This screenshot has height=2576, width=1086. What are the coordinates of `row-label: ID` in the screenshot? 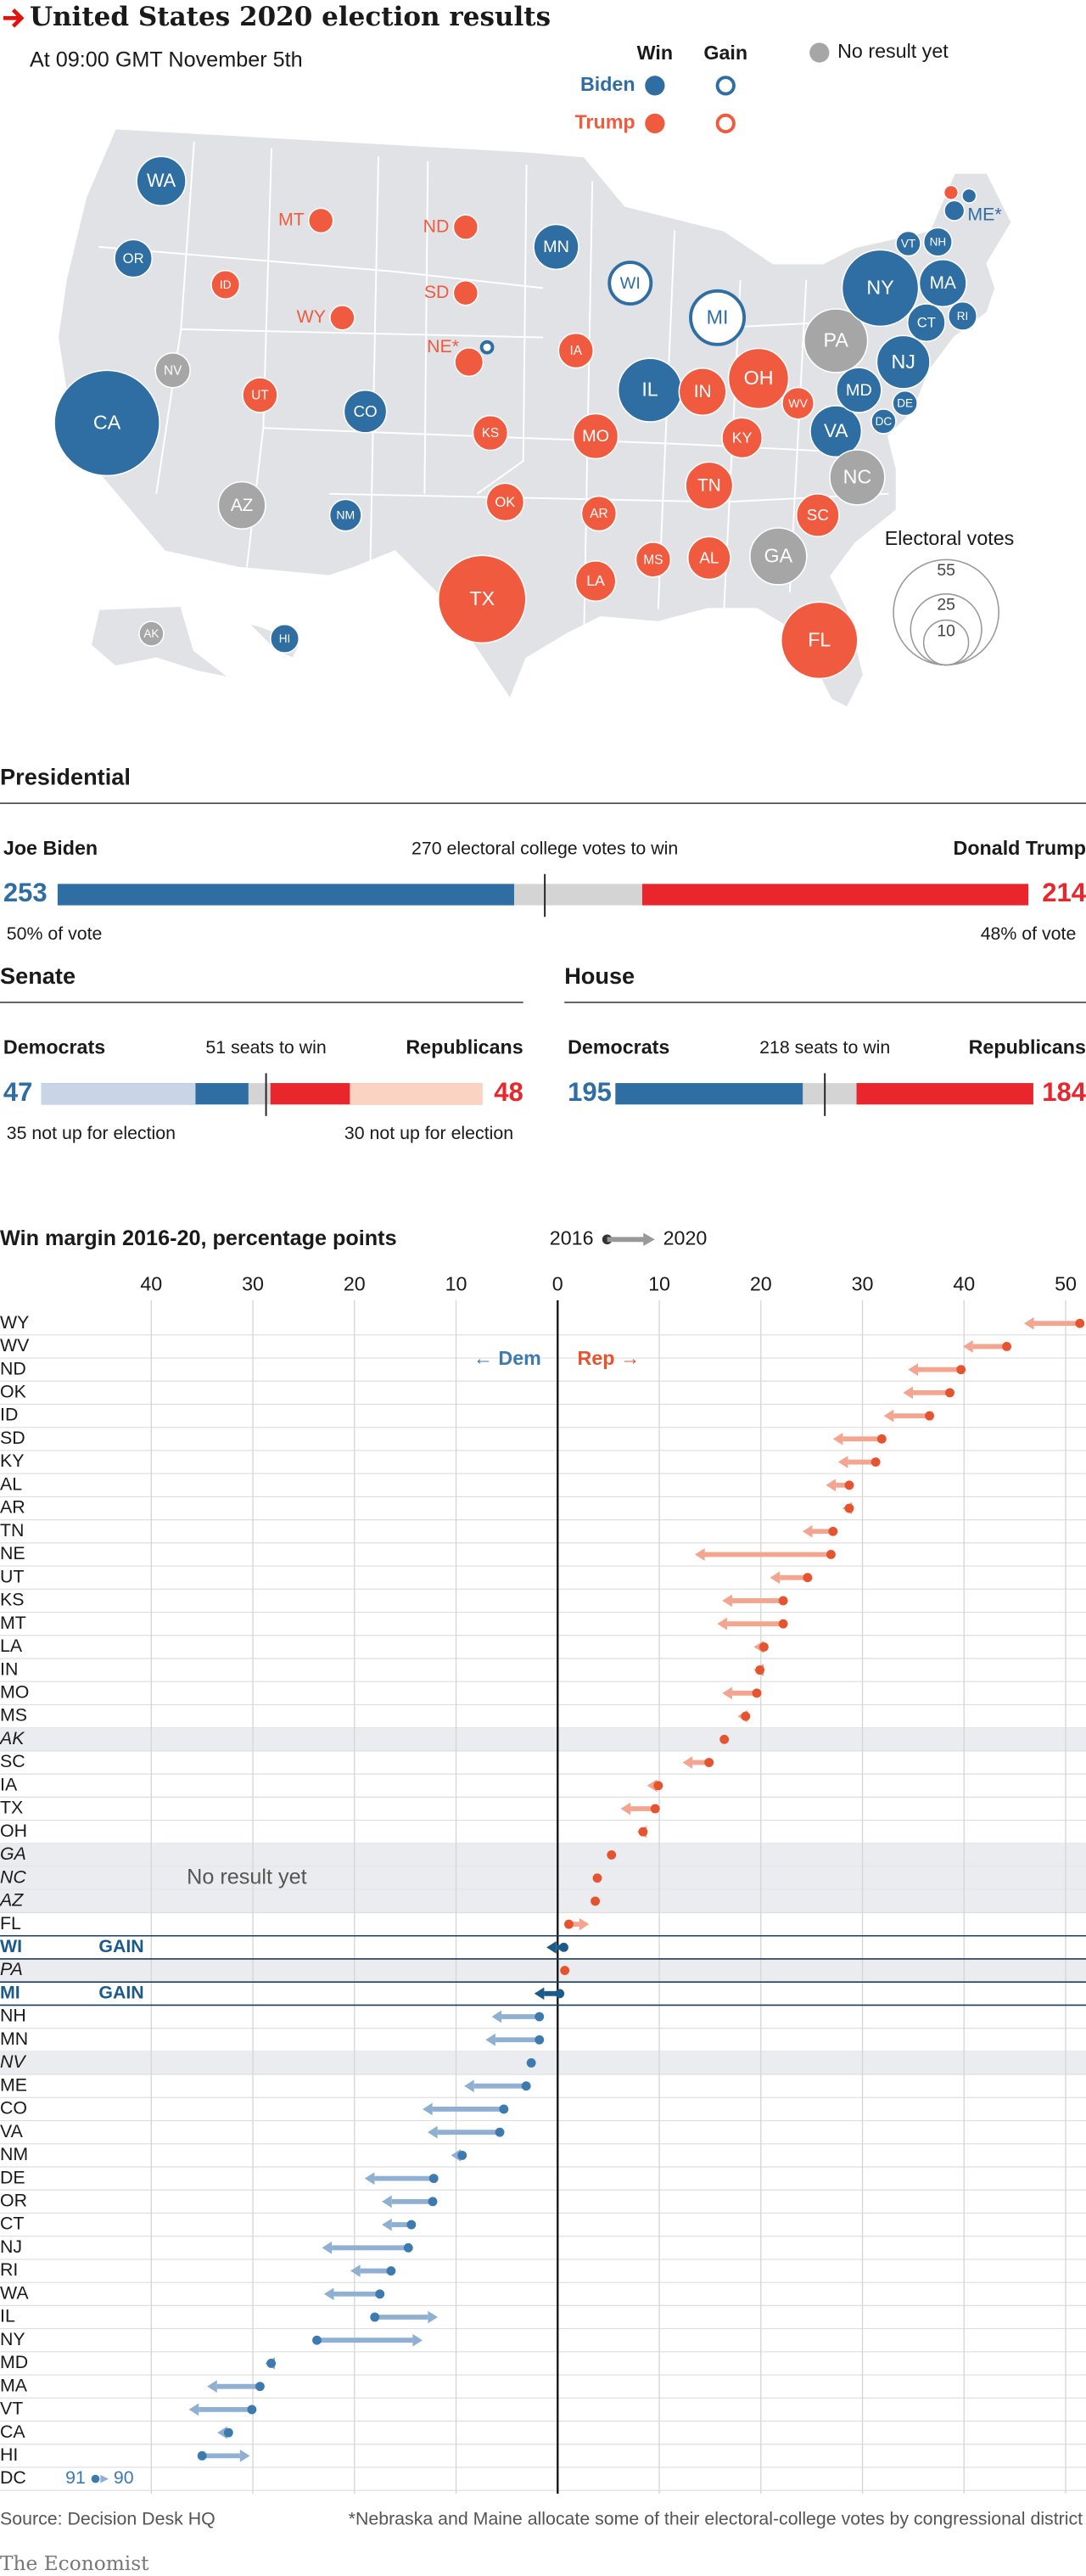 It's located at (9, 1415).